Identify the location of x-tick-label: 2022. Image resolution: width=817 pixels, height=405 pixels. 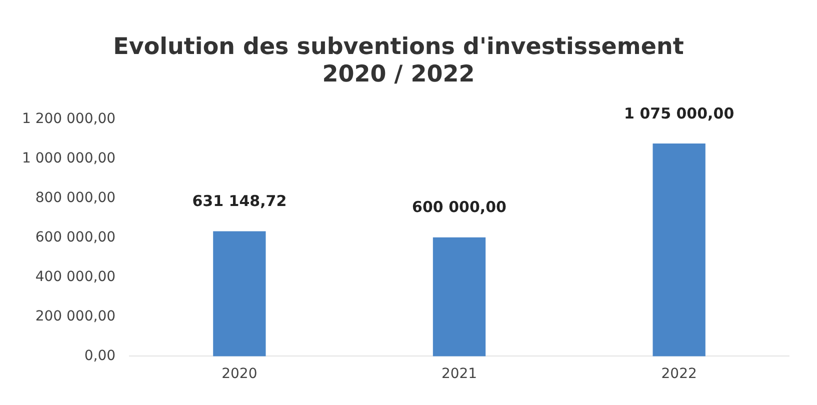
(679, 374).